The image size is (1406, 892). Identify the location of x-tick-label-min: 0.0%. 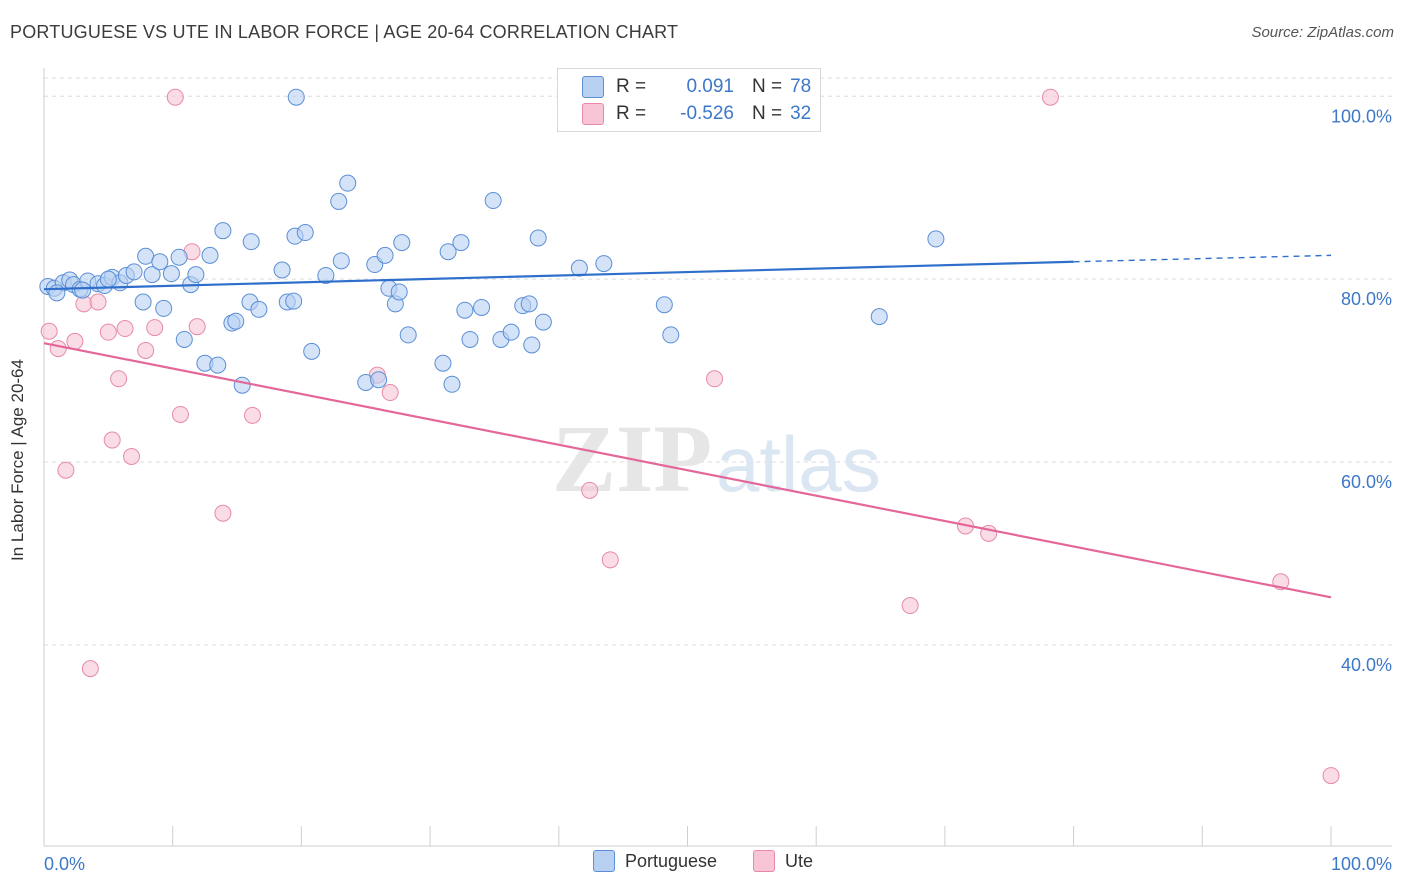
(64, 864).